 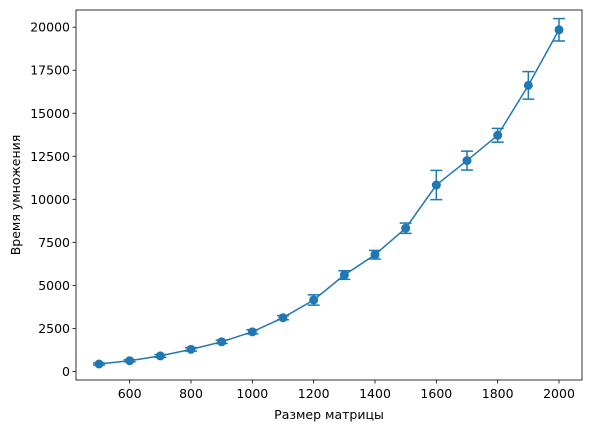 What do you see at coordinates (15, 195) in the screenshot?
I see `y-axis-label: Время умножения` at bounding box center [15, 195].